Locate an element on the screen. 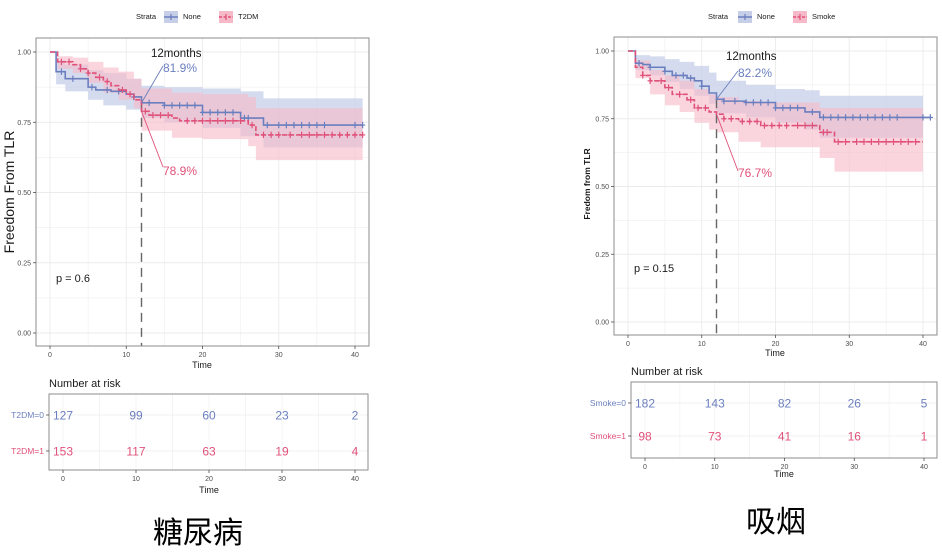  legend-entry-smoke: Smoke is located at coordinates (823, 16).